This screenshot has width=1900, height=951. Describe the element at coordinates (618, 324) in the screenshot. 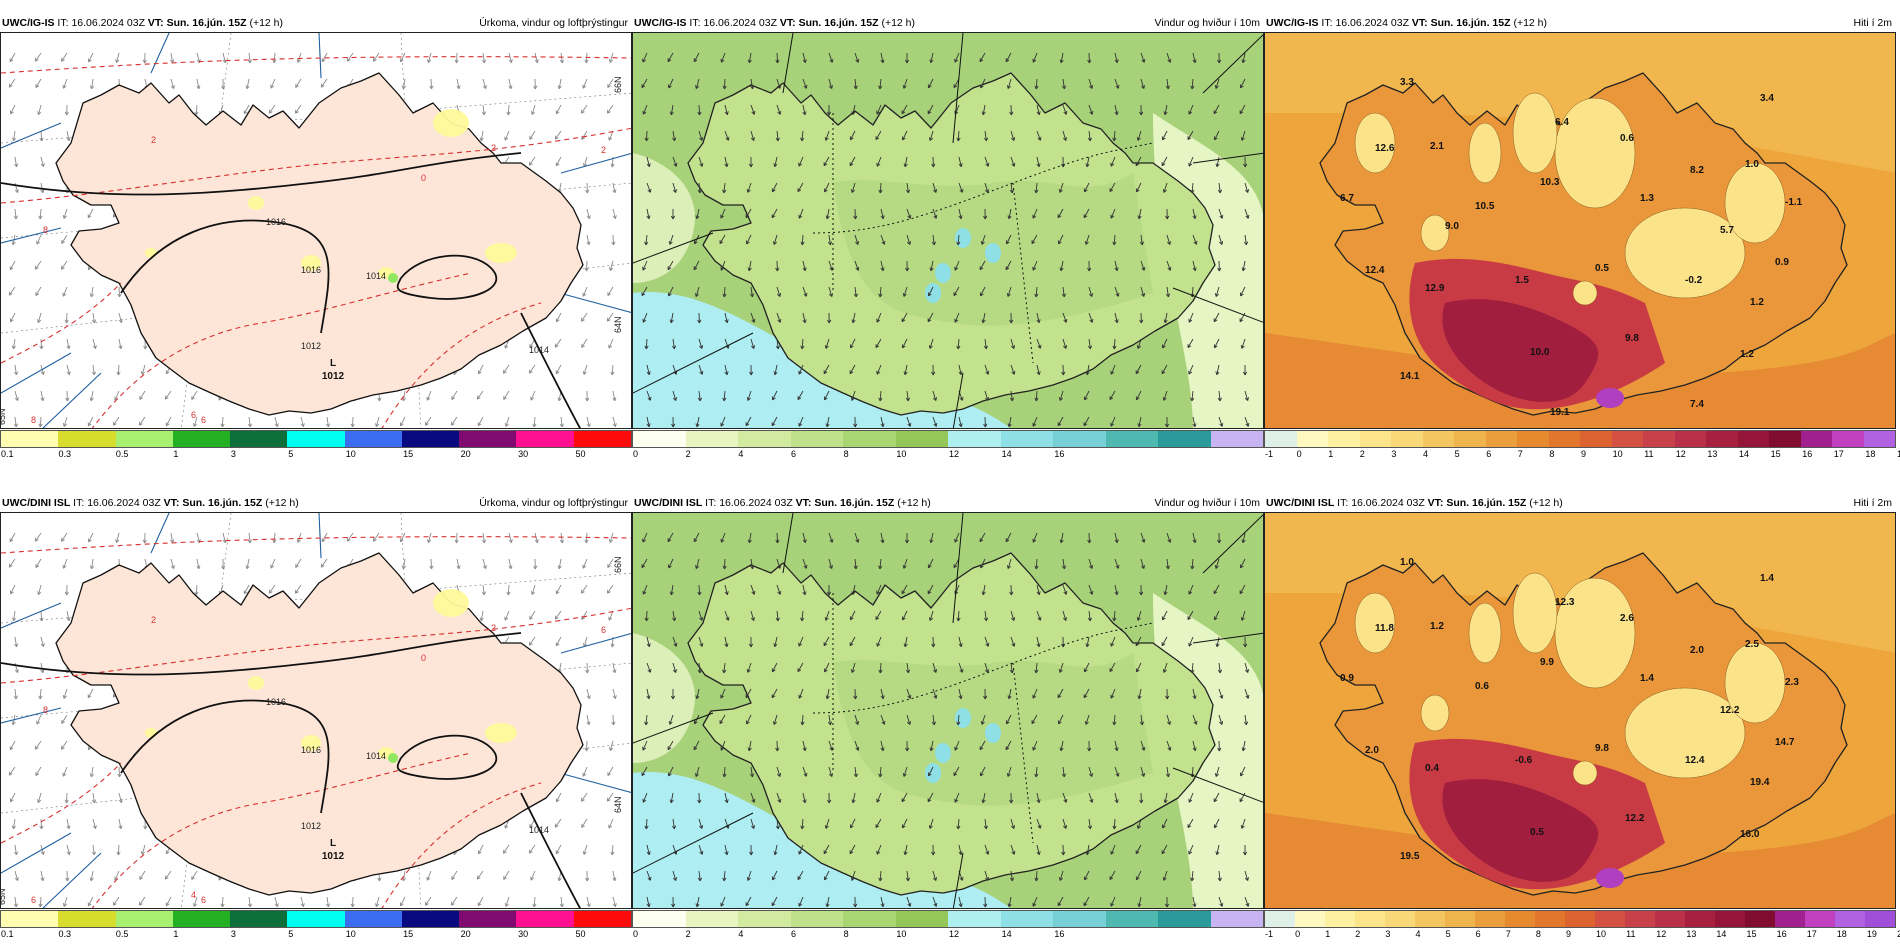

I see `latitude-label: 64N` at that location.